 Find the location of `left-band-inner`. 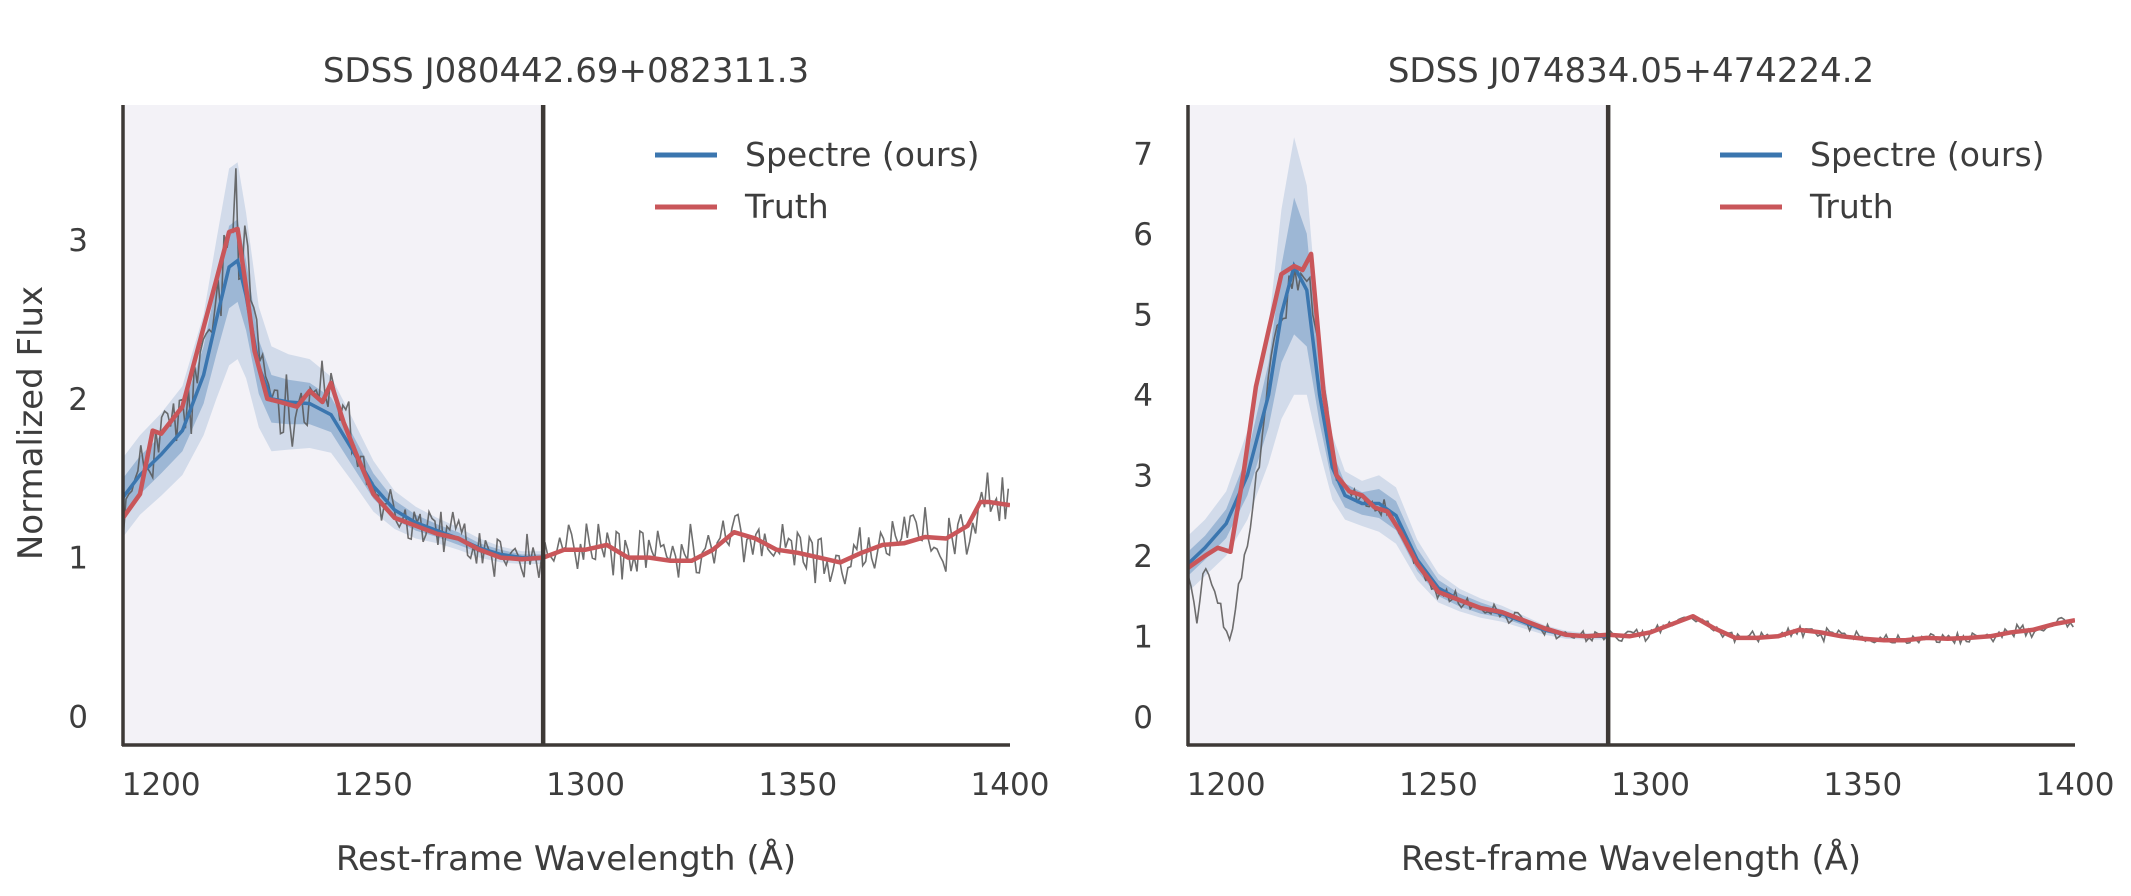

left-band-inner is located at coordinates (333, 390).